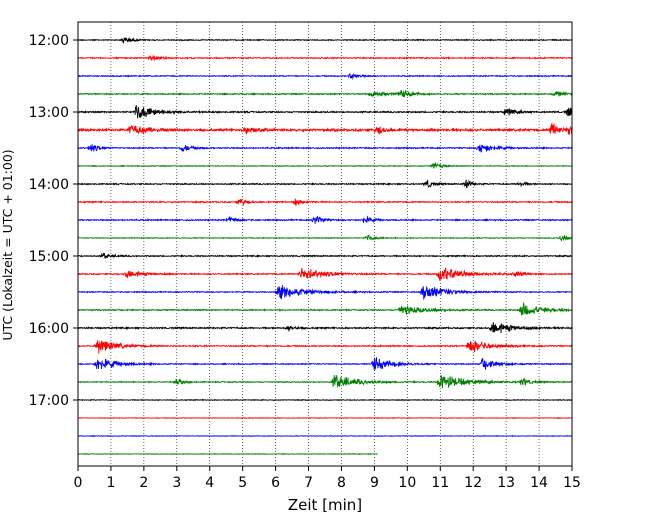  What do you see at coordinates (78, 483) in the screenshot?
I see `x-tick-label-0: 0` at bounding box center [78, 483].